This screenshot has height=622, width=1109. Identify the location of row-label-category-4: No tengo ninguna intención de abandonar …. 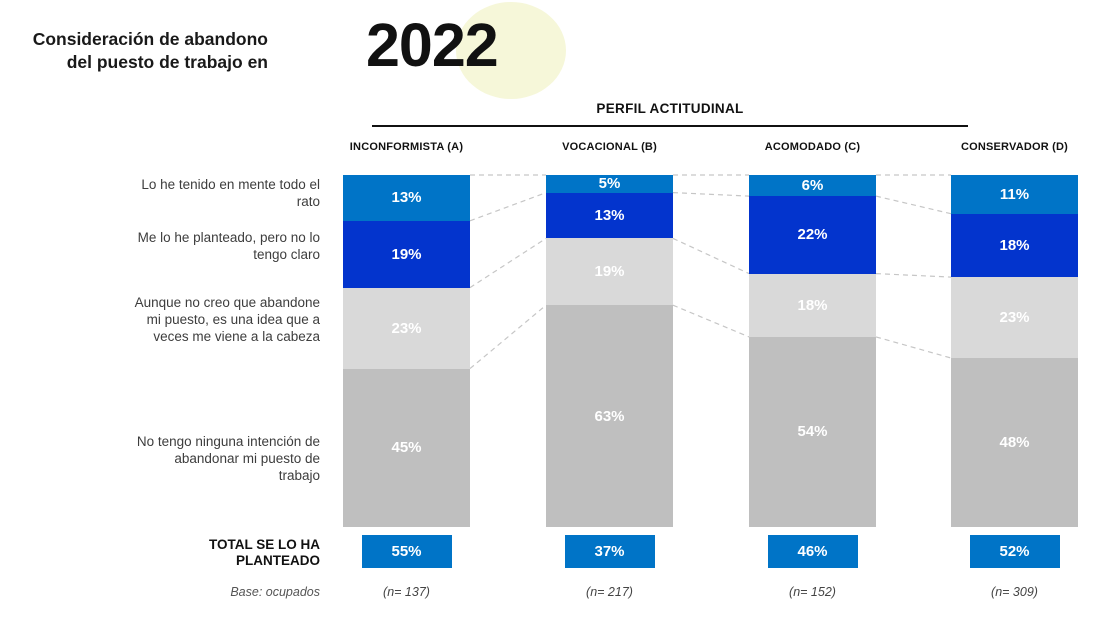
(228, 458).